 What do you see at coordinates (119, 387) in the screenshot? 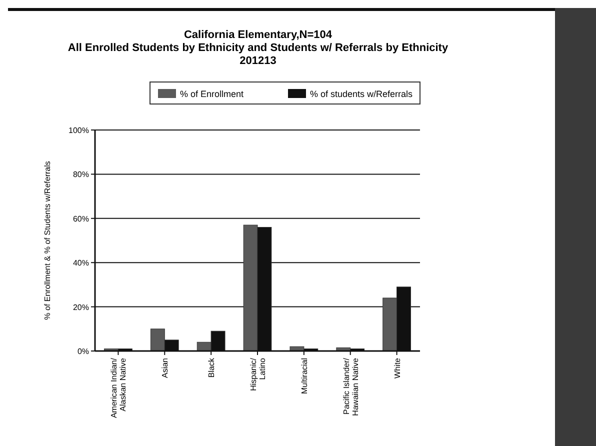
I see `x-tick-label: American Indian/Alaskan Native` at bounding box center [119, 387].